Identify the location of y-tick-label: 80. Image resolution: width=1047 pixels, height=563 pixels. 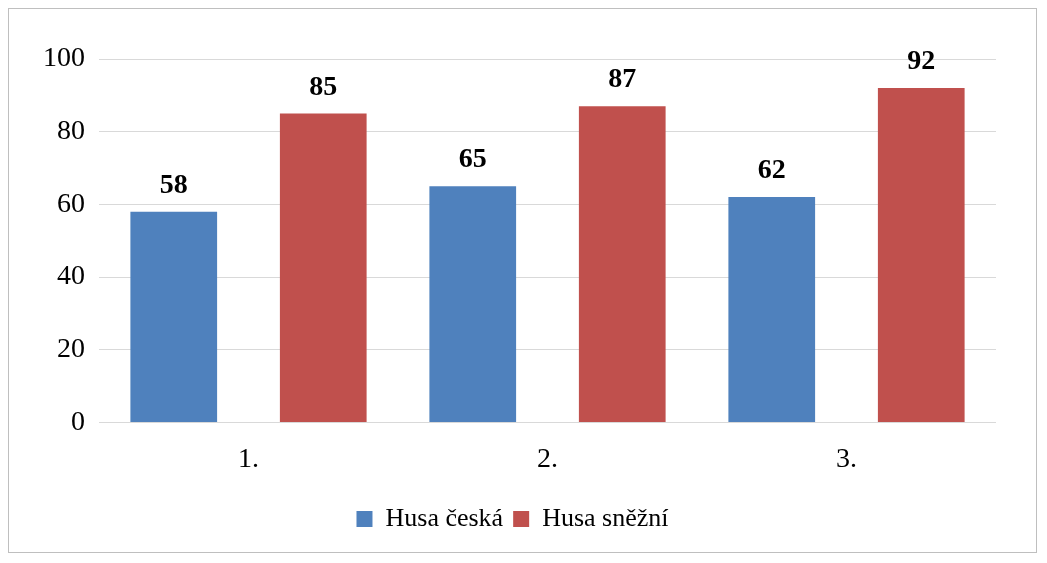
(71, 130).